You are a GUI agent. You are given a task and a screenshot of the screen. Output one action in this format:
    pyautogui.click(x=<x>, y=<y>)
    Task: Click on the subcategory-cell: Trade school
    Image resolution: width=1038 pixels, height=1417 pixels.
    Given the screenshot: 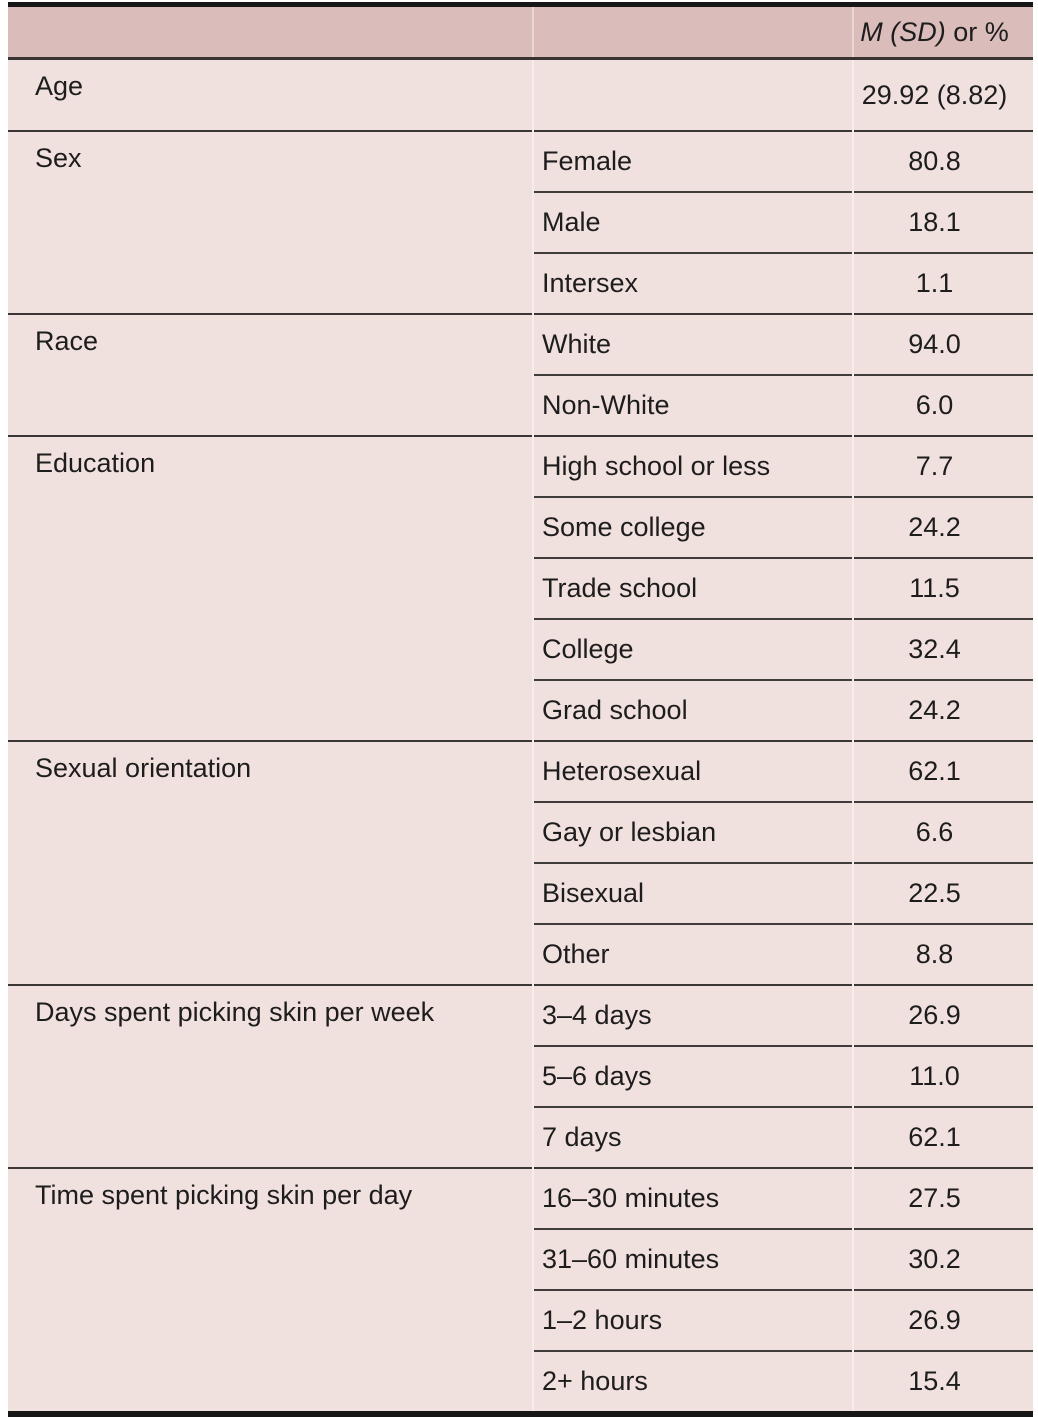 What is the action you would take?
    pyautogui.click(x=692, y=588)
    